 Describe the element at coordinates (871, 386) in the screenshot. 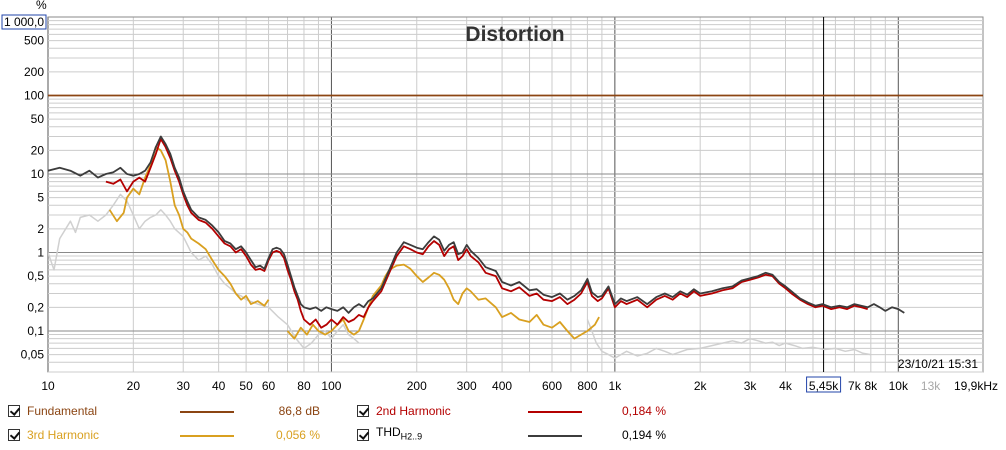

I see `x-tick-label: 8k` at that location.